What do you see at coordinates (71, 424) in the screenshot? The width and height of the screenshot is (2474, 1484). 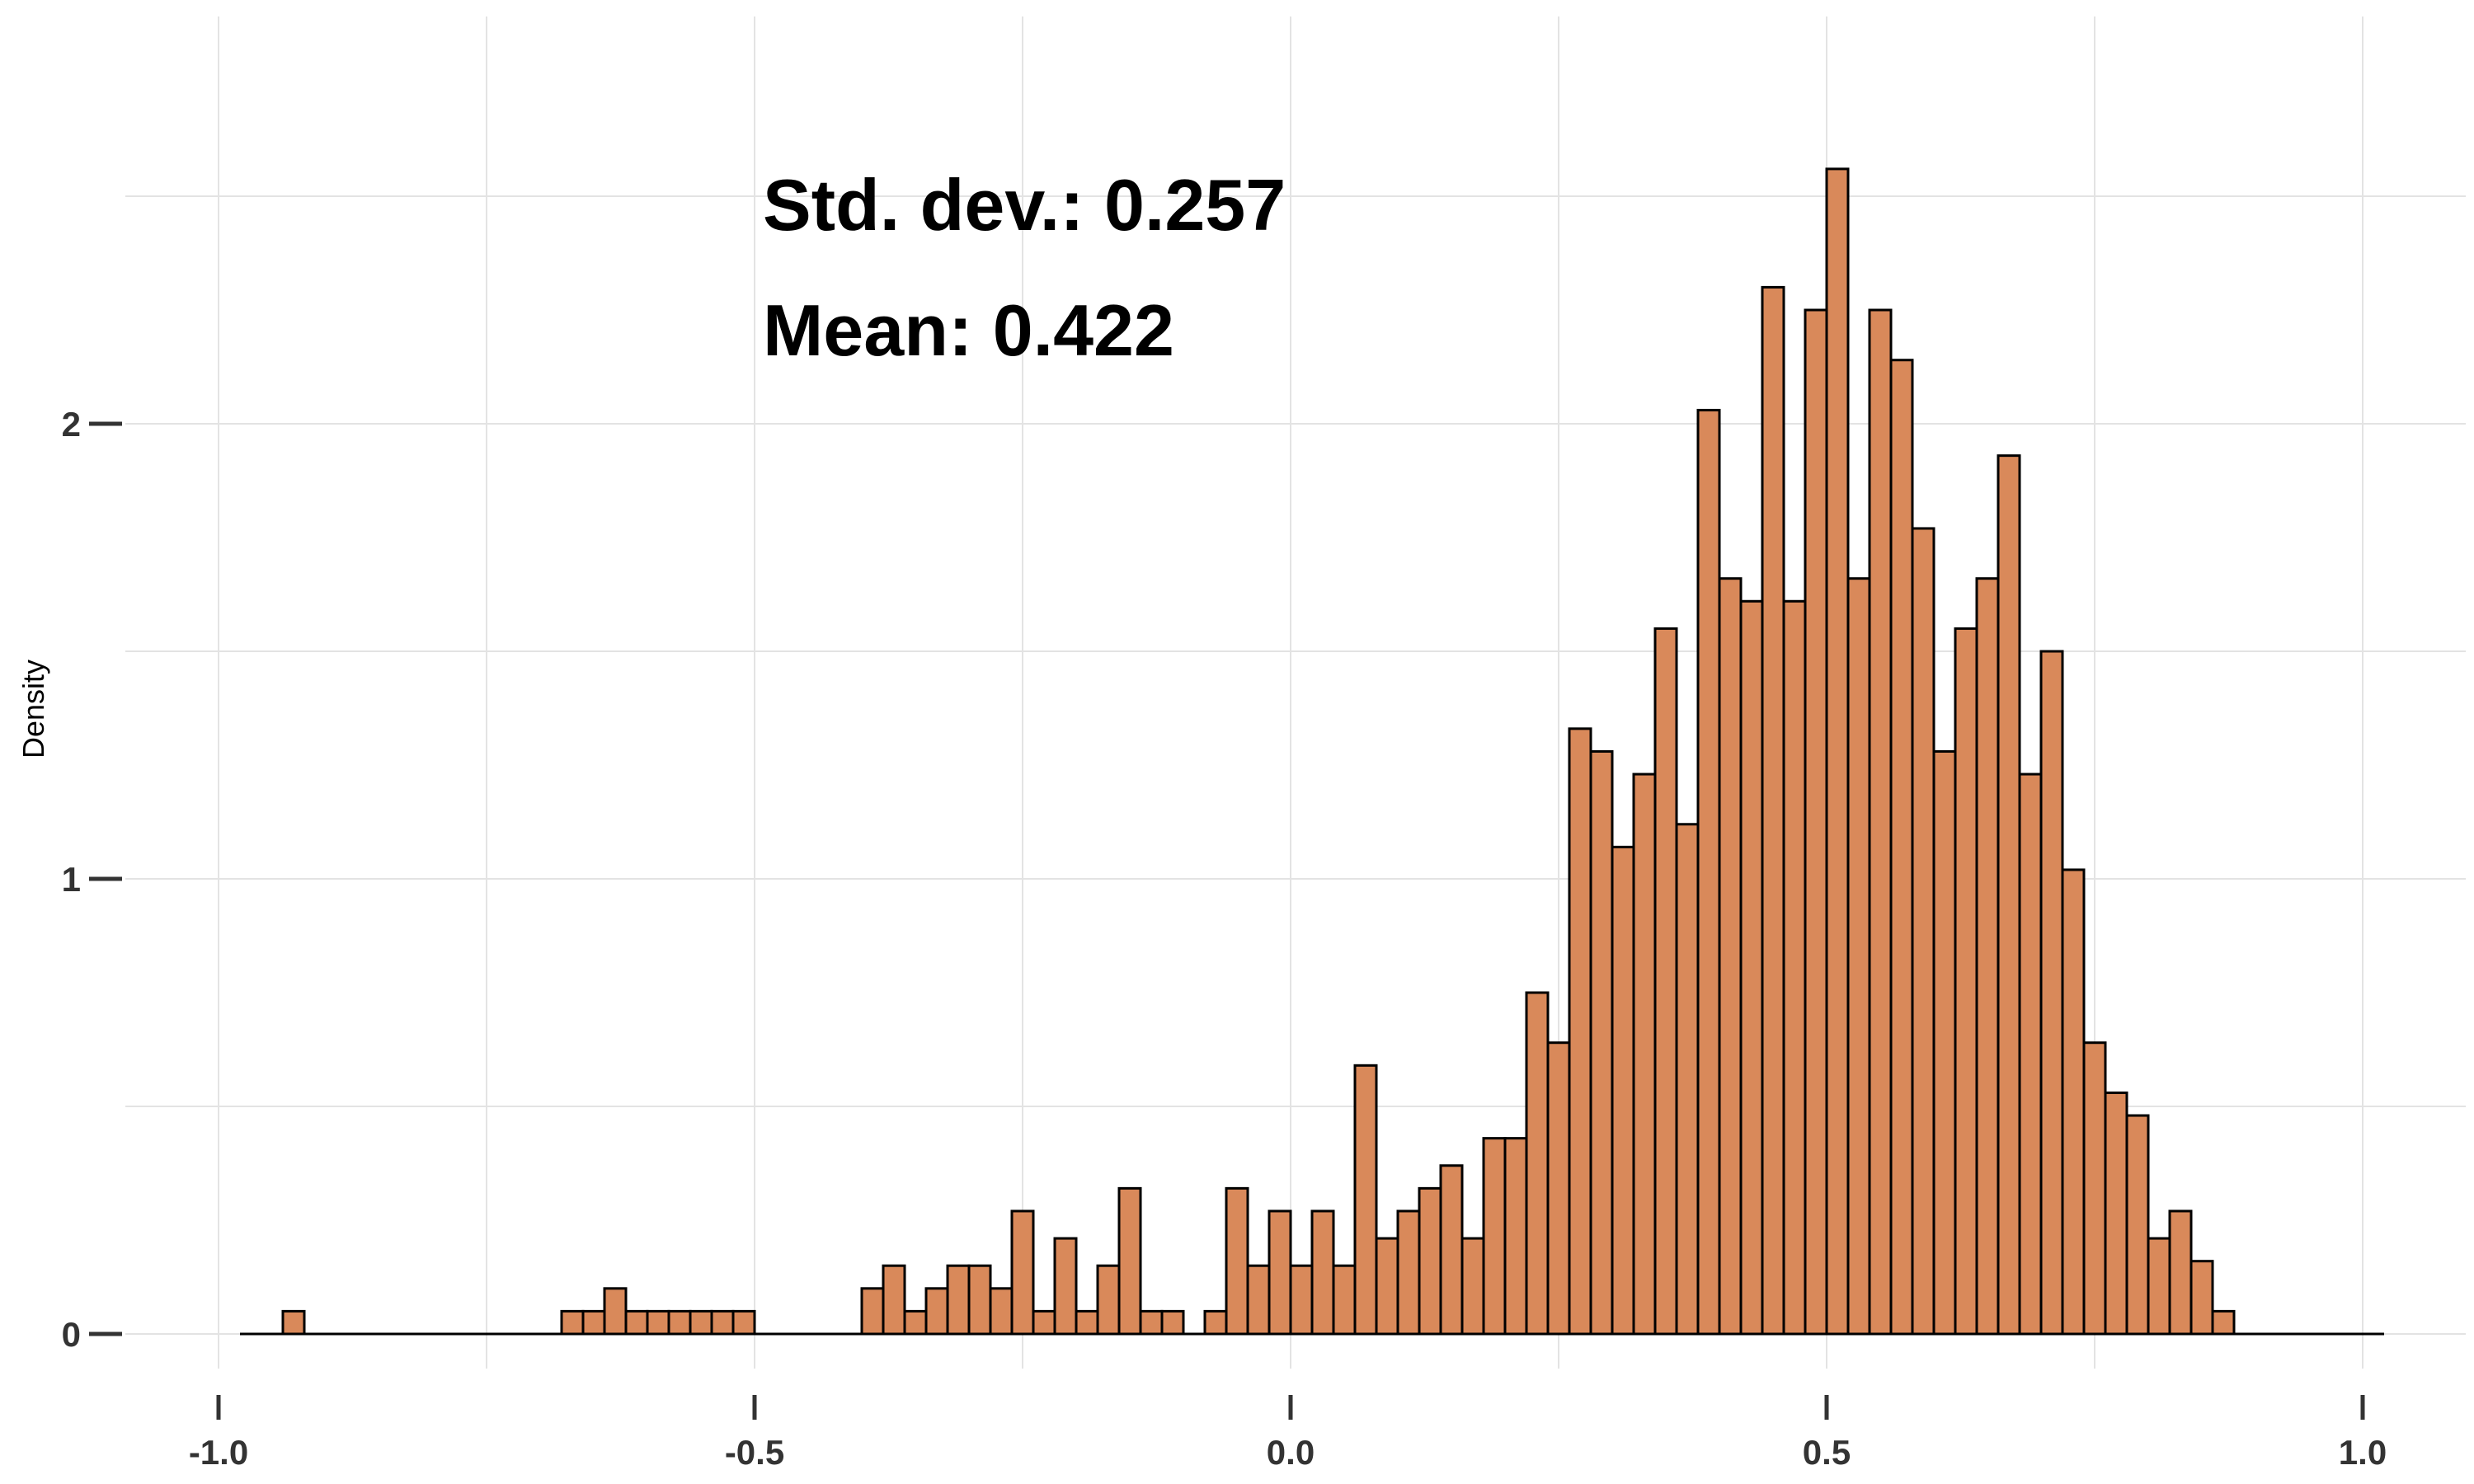 I see `y-tick-label: 2` at bounding box center [71, 424].